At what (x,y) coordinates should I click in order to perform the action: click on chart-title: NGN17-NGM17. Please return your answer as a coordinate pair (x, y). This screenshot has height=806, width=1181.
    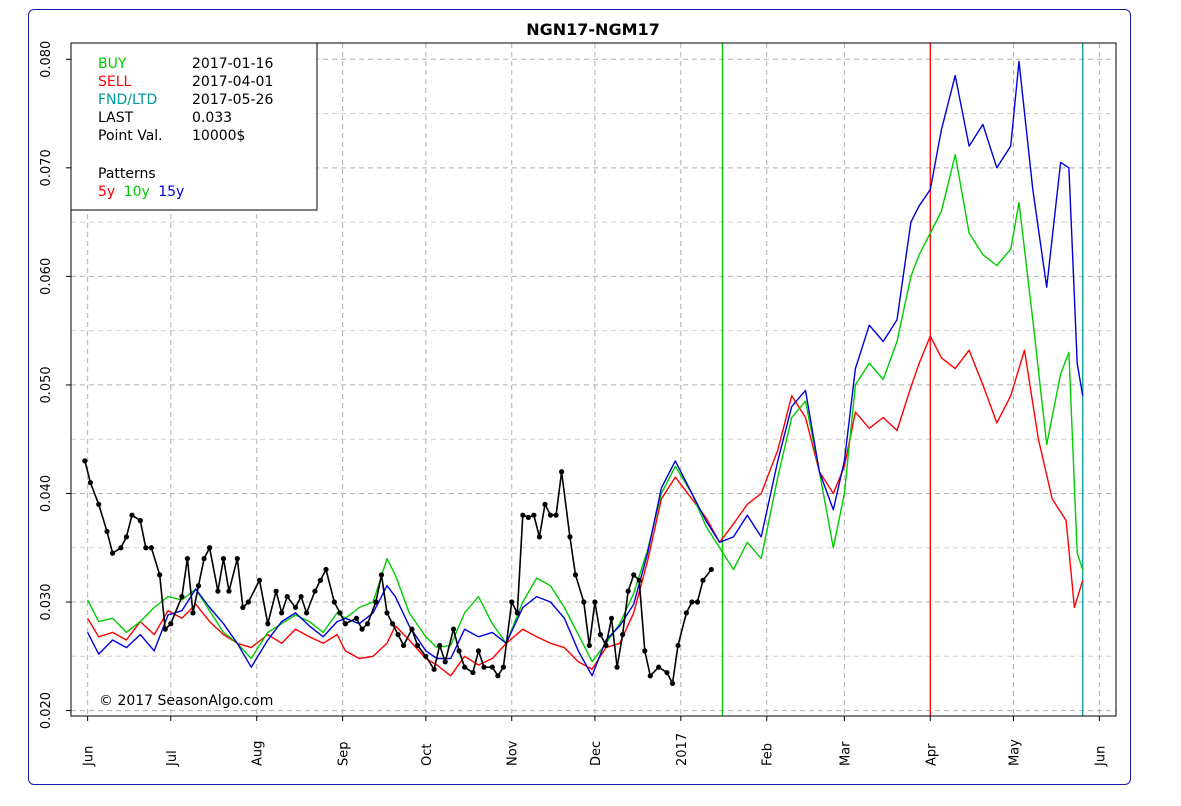
    Looking at the image, I should click on (593, 29).